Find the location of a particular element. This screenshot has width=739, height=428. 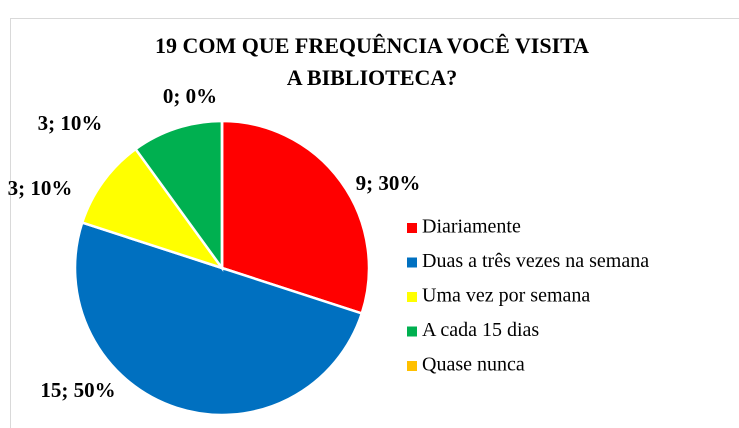

legend-label: Uma vez por semana is located at coordinates (506, 296).